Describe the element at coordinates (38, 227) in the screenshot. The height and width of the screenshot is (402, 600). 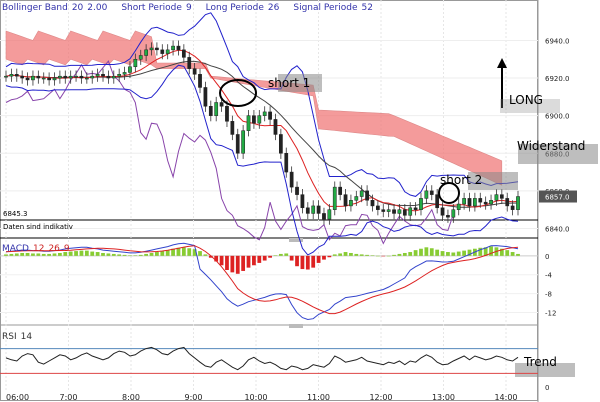
I see `disclaimer-text: Daten sind indikativ` at that location.